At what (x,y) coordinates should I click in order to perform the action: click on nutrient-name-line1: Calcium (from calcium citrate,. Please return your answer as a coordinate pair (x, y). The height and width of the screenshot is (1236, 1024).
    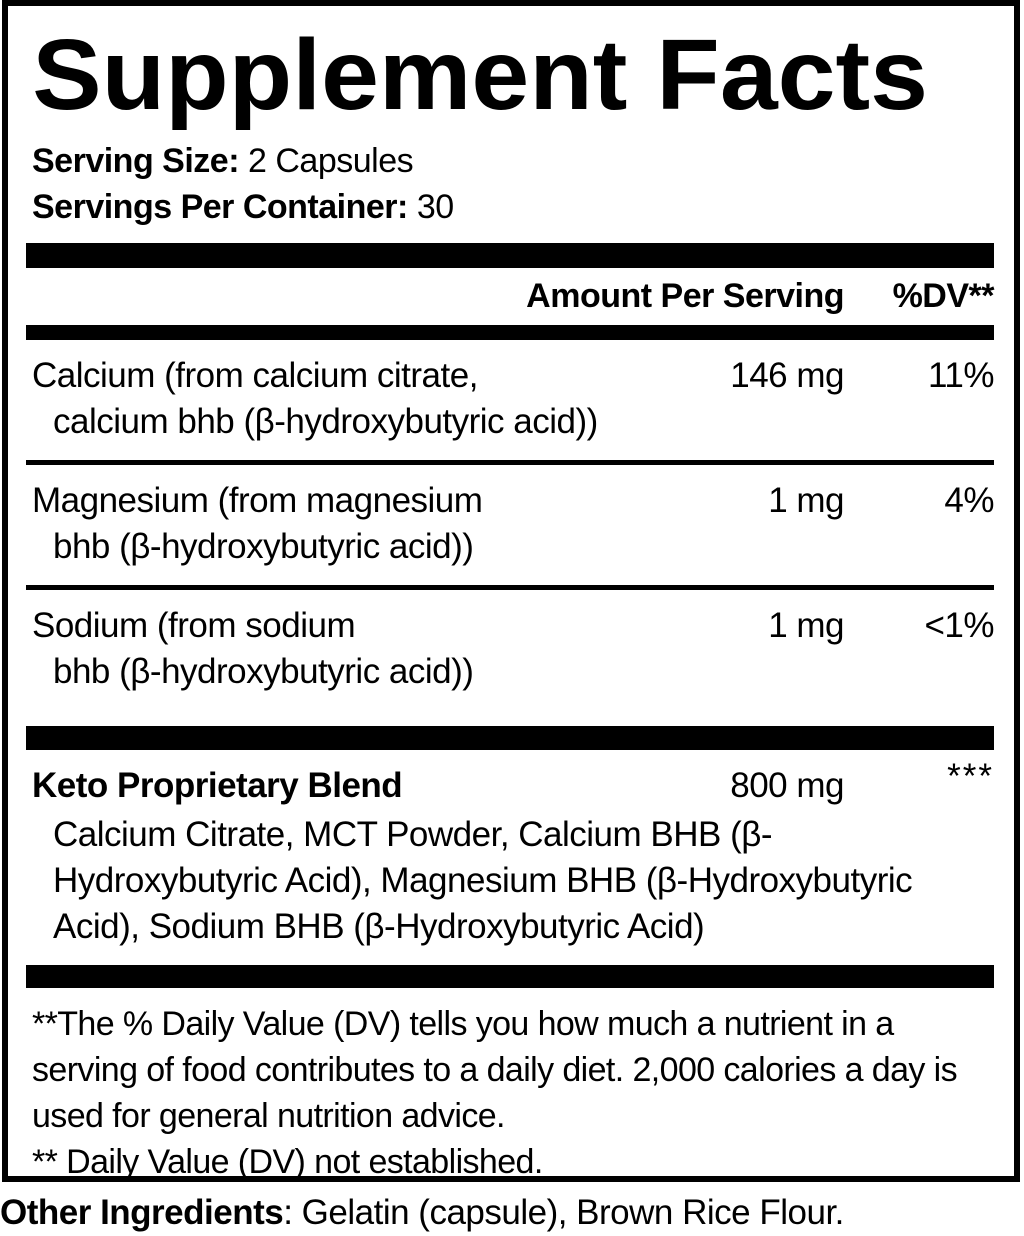
    Looking at the image, I should click on (255, 375).